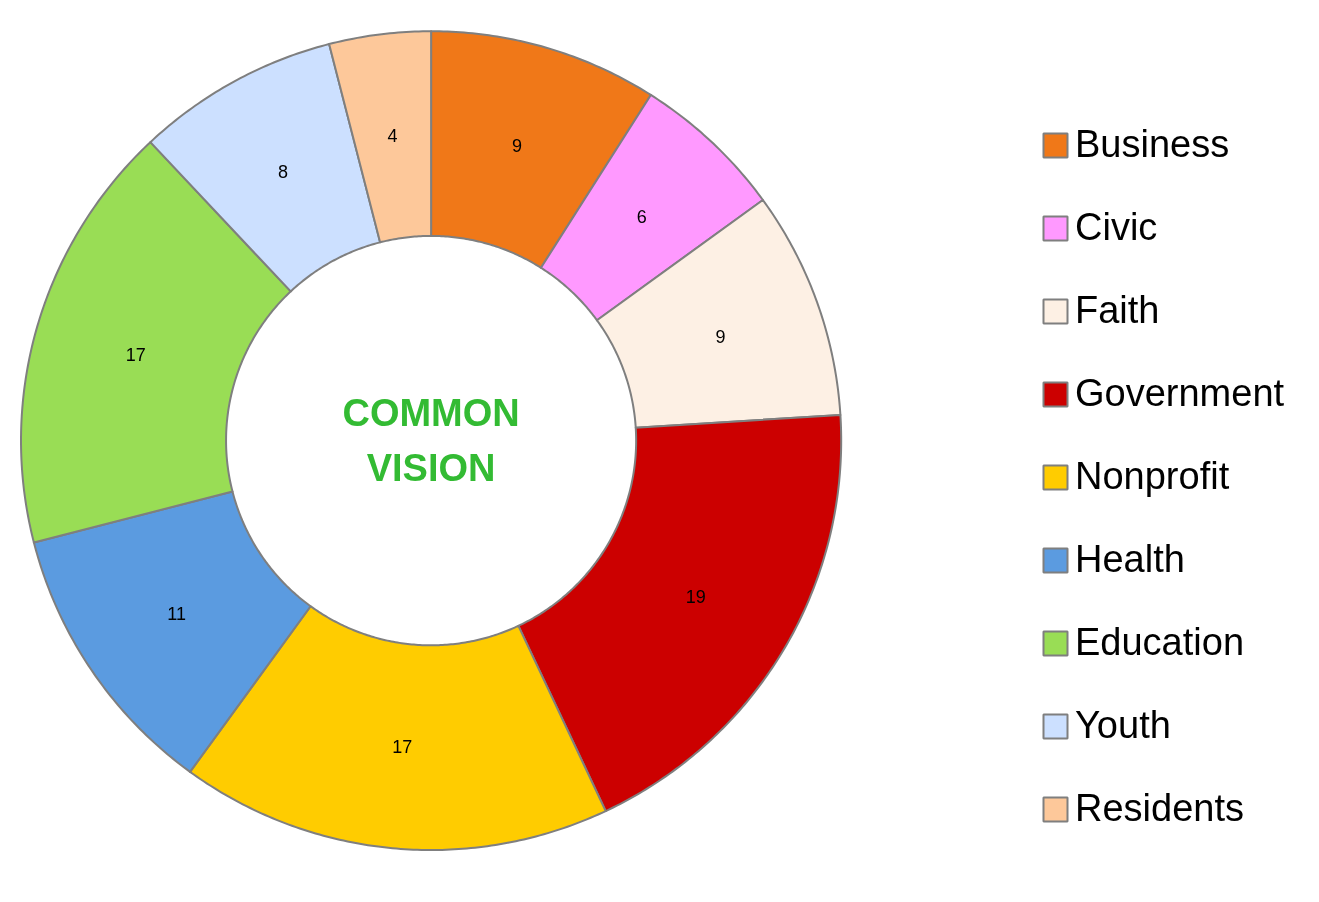 The width and height of the screenshot is (1319, 902). I want to click on data-label: 4, so click(392, 136).